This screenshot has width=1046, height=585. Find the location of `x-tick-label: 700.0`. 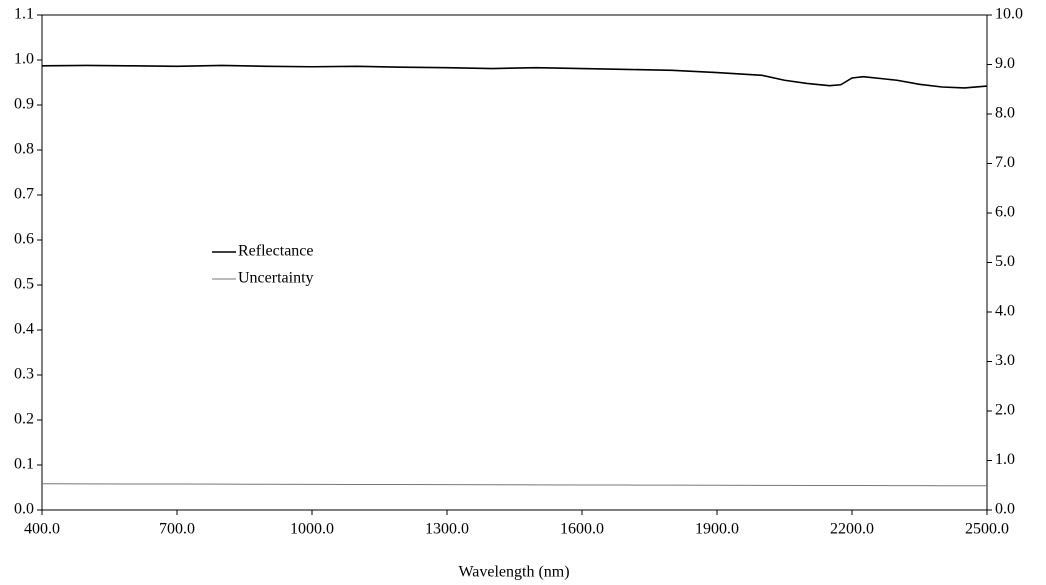

x-tick-label: 700.0 is located at coordinates (177, 529).